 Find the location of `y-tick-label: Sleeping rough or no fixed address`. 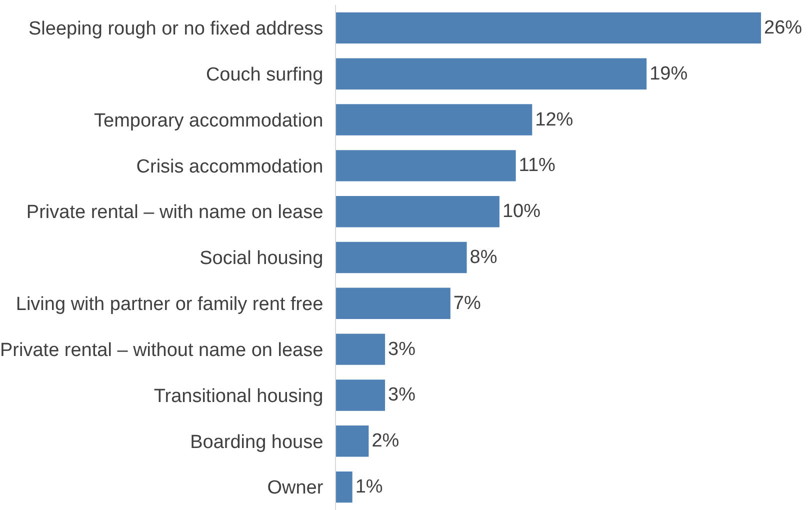

y-tick-label: Sleeping rough or no fixed address is located at coordinates (176, 29).